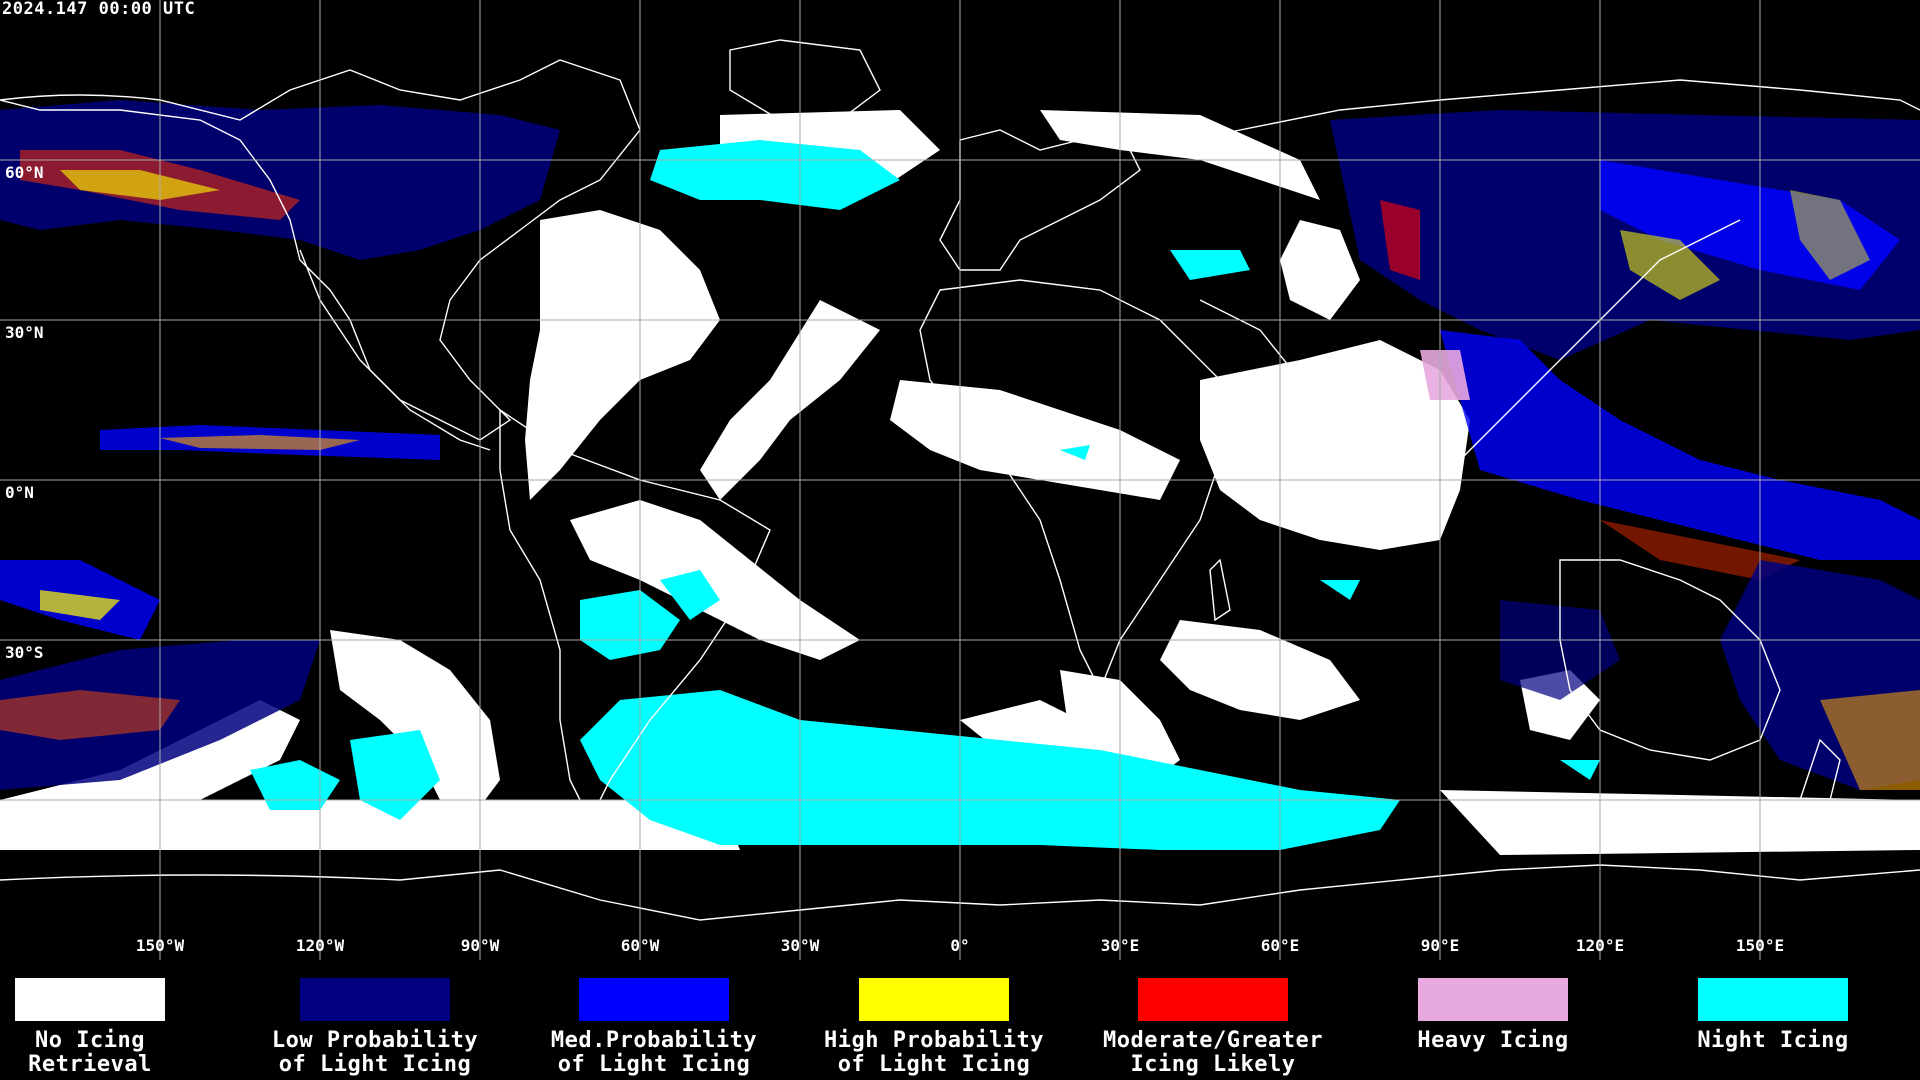 The width and height of the screenshot is (1920, 1080). What do you see at coordinates (654, 1052) in the screenshot?
I see `legend-label: Med.Probability of Light Icing` at bounding box center [654, 1052].